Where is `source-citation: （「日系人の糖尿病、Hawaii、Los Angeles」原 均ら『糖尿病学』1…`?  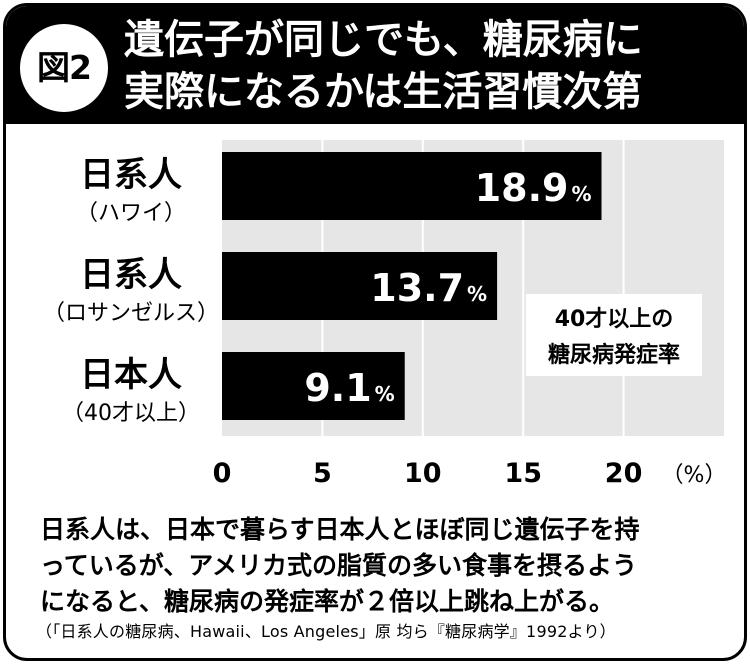 source-citation: （「日系人の糖尿病、Hawaii、Los Angeles」原 均ら『糖尿病学』1… is located at coordinates (326, 631).